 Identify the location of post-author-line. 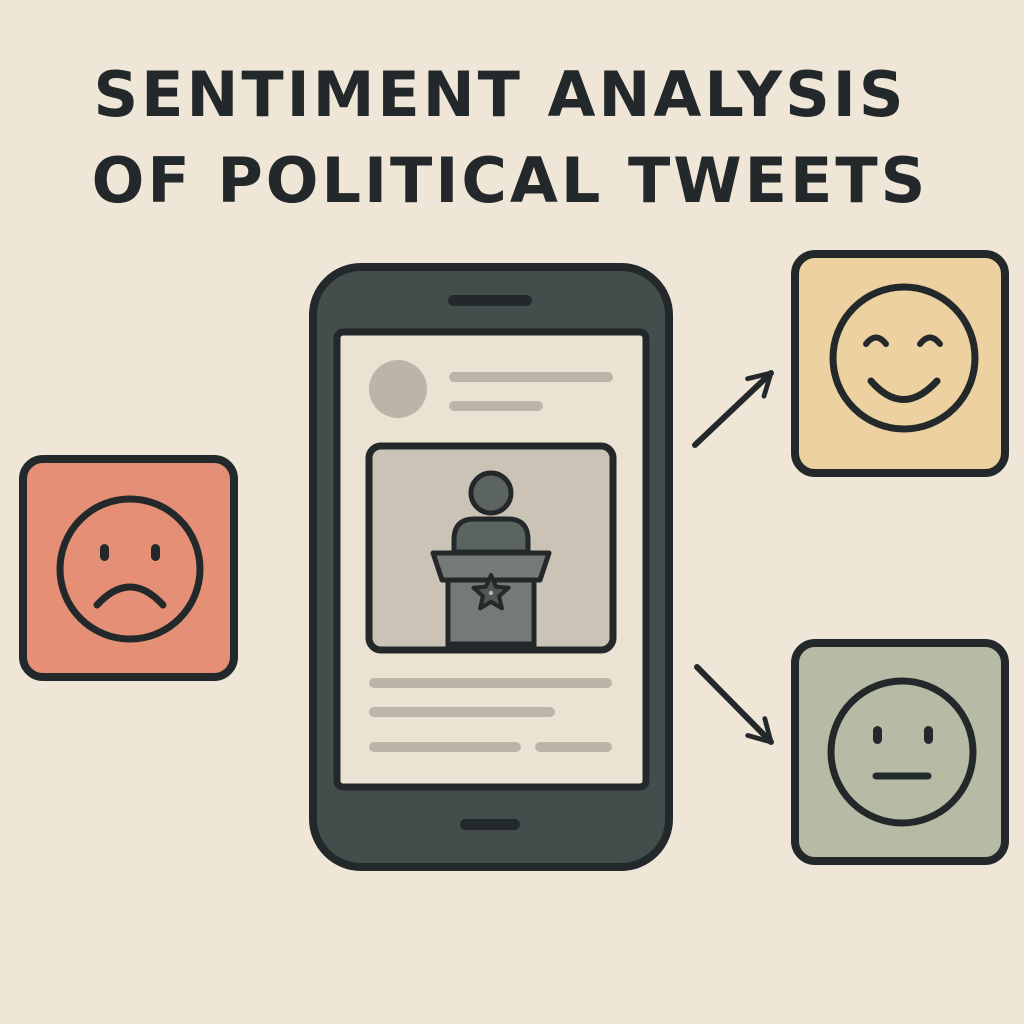
(531, 377).